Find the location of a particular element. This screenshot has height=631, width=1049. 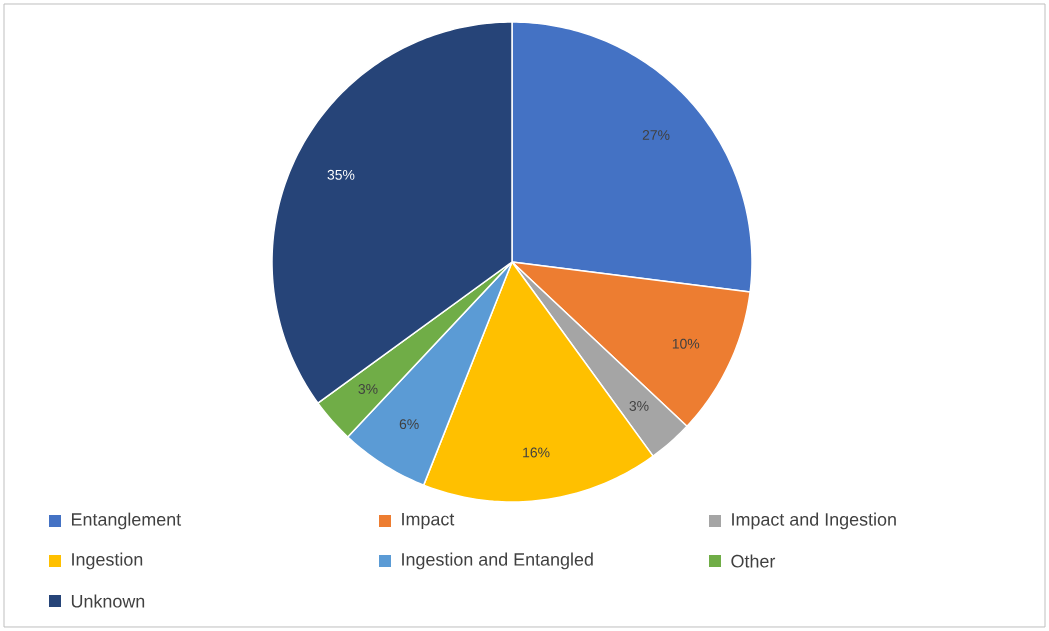

legend-label: Ingestion and Entangled is located at coordinates (497, 561).